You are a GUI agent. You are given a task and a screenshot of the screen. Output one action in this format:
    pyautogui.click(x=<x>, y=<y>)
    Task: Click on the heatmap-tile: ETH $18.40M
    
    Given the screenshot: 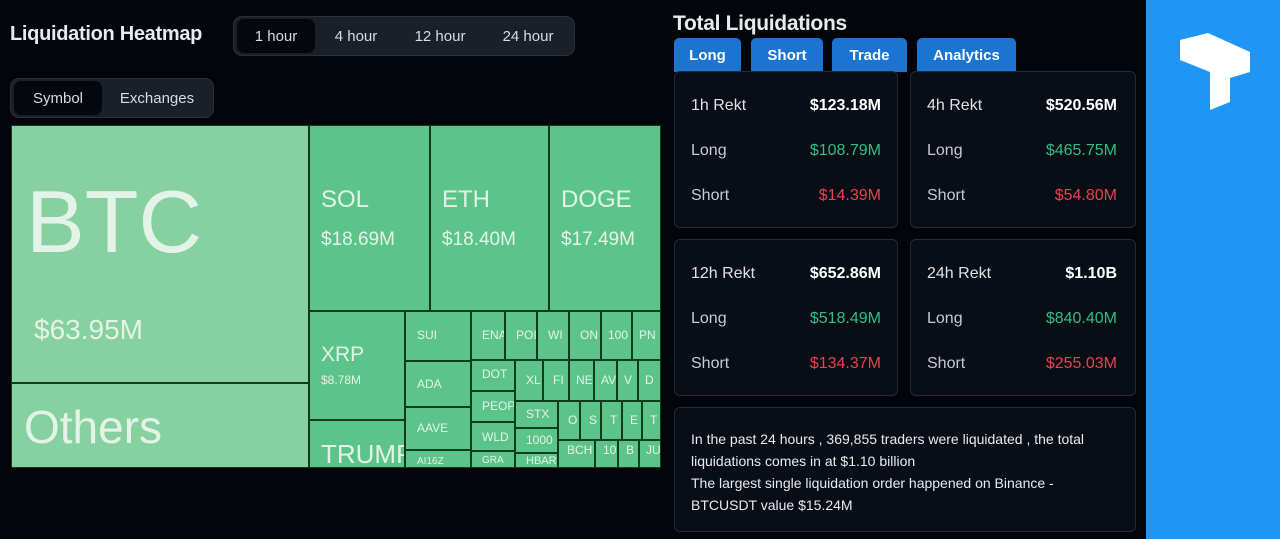 What is the action you would take?
    pyautogui.click(x=489, y=218)
    